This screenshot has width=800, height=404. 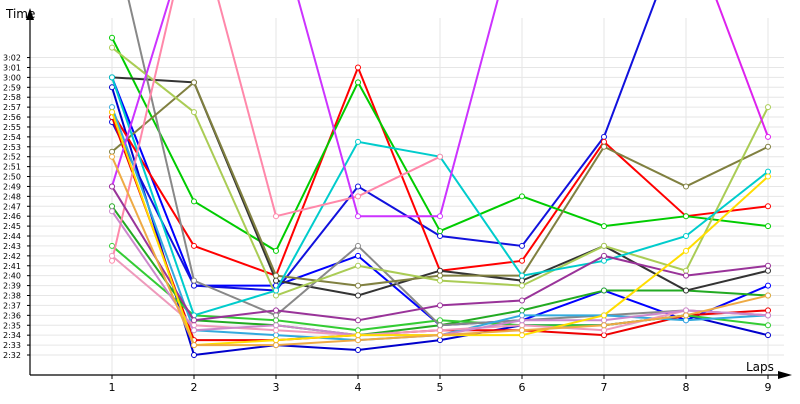 What do you see at coordinates (522, 387) in the screenshot?
I see `x-tick-label: 6` at bounding box center [522, 387].